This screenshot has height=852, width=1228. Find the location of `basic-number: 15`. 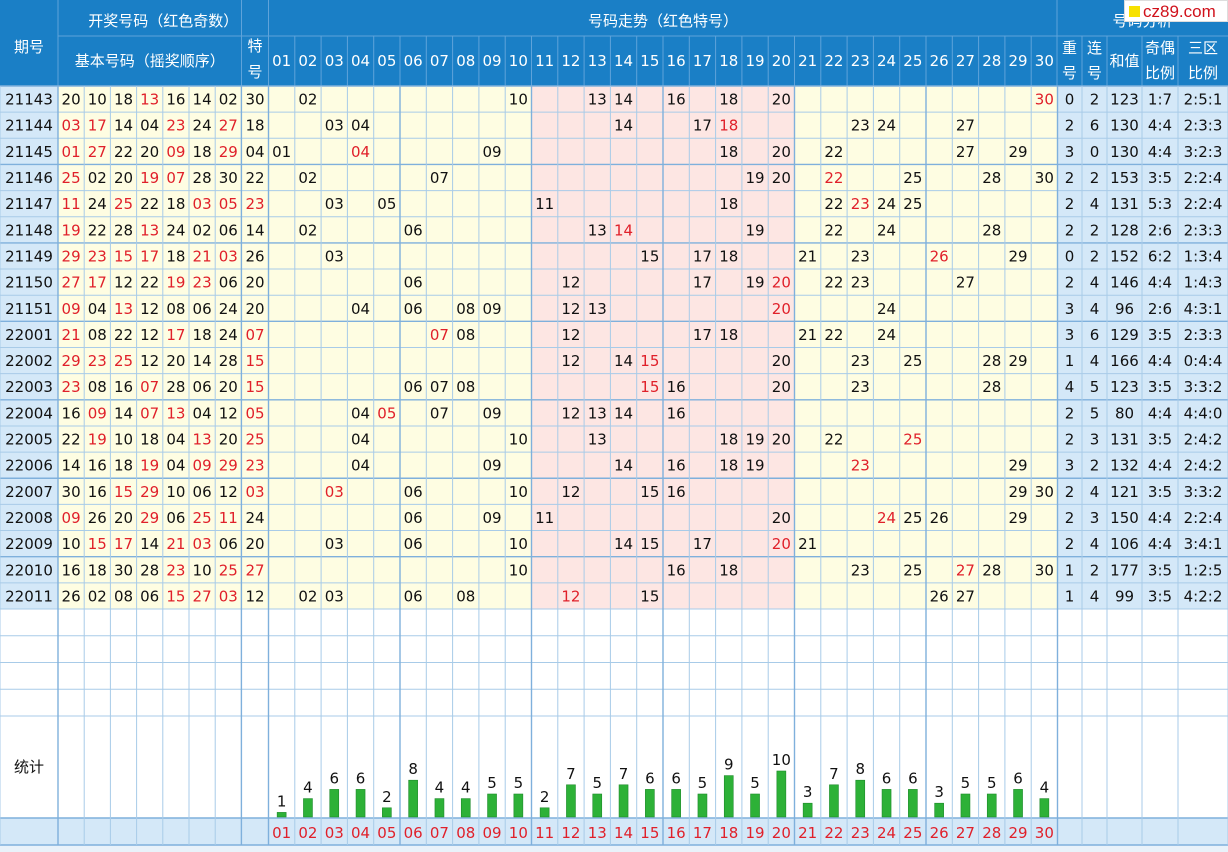

basic-number: 15 is located at coordinates (175, 596).